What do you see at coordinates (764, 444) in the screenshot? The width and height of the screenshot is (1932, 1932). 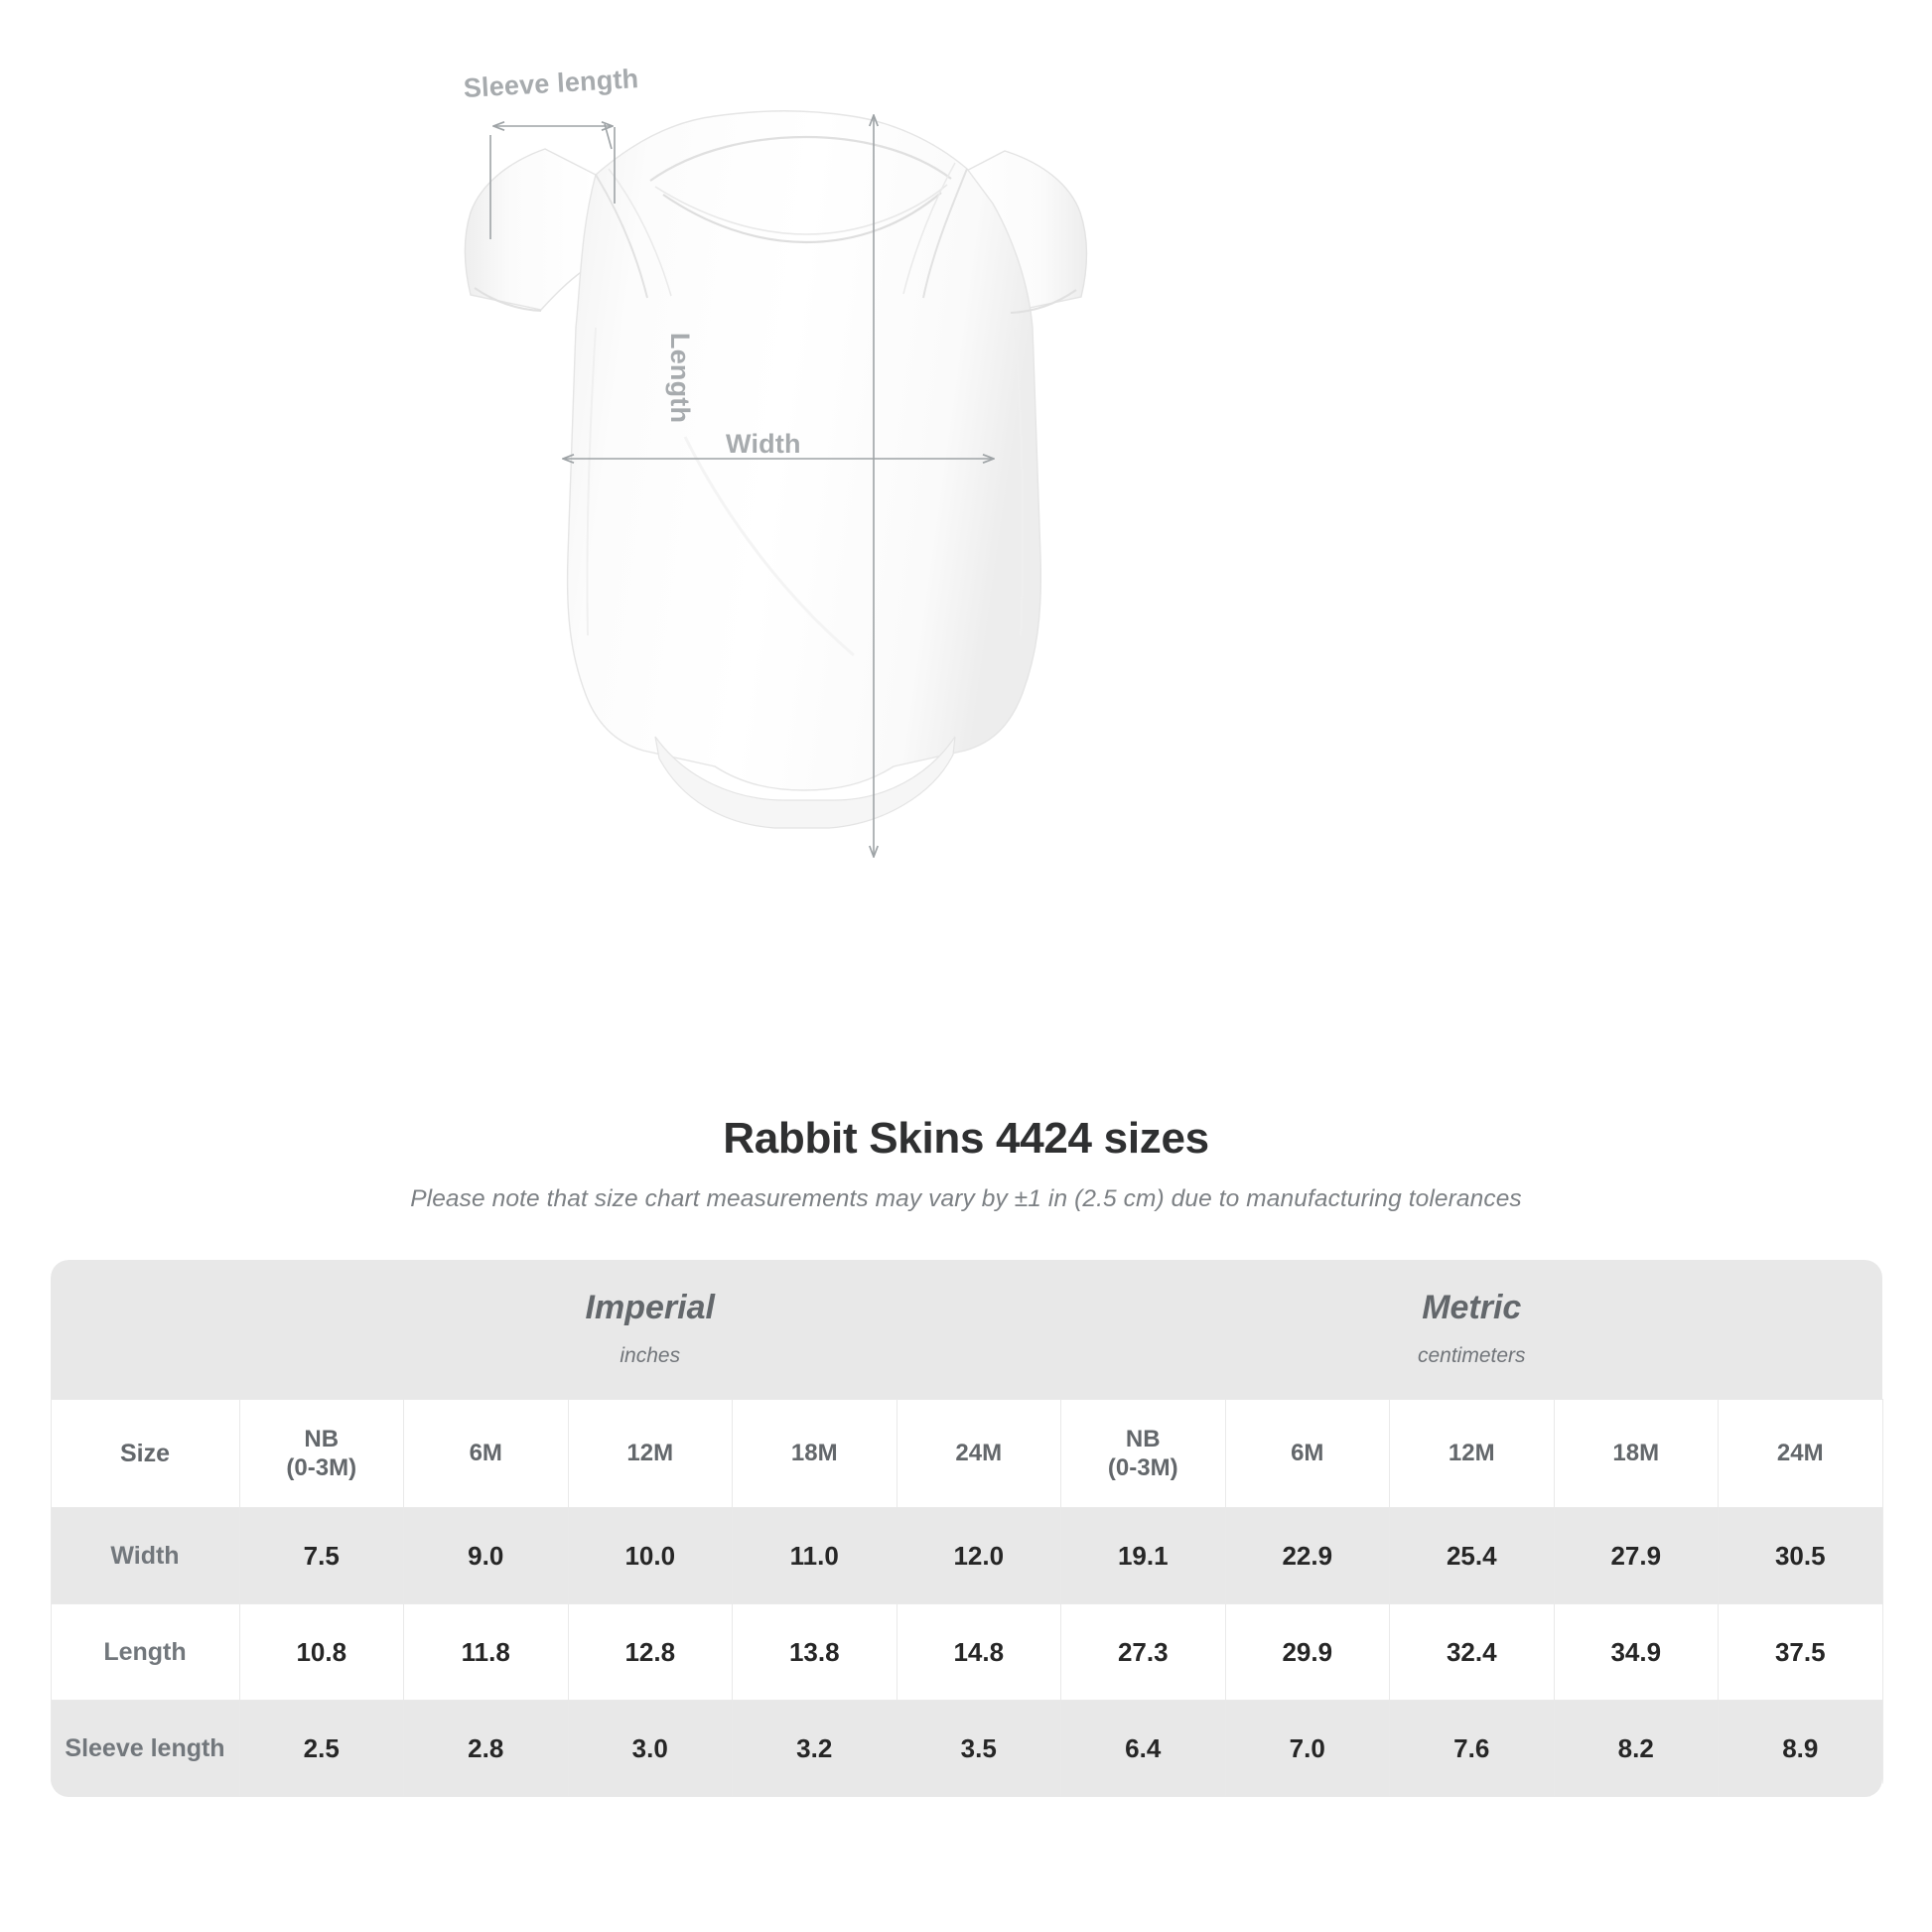 I see `width-label: Width` at bounding box center [764, 444].